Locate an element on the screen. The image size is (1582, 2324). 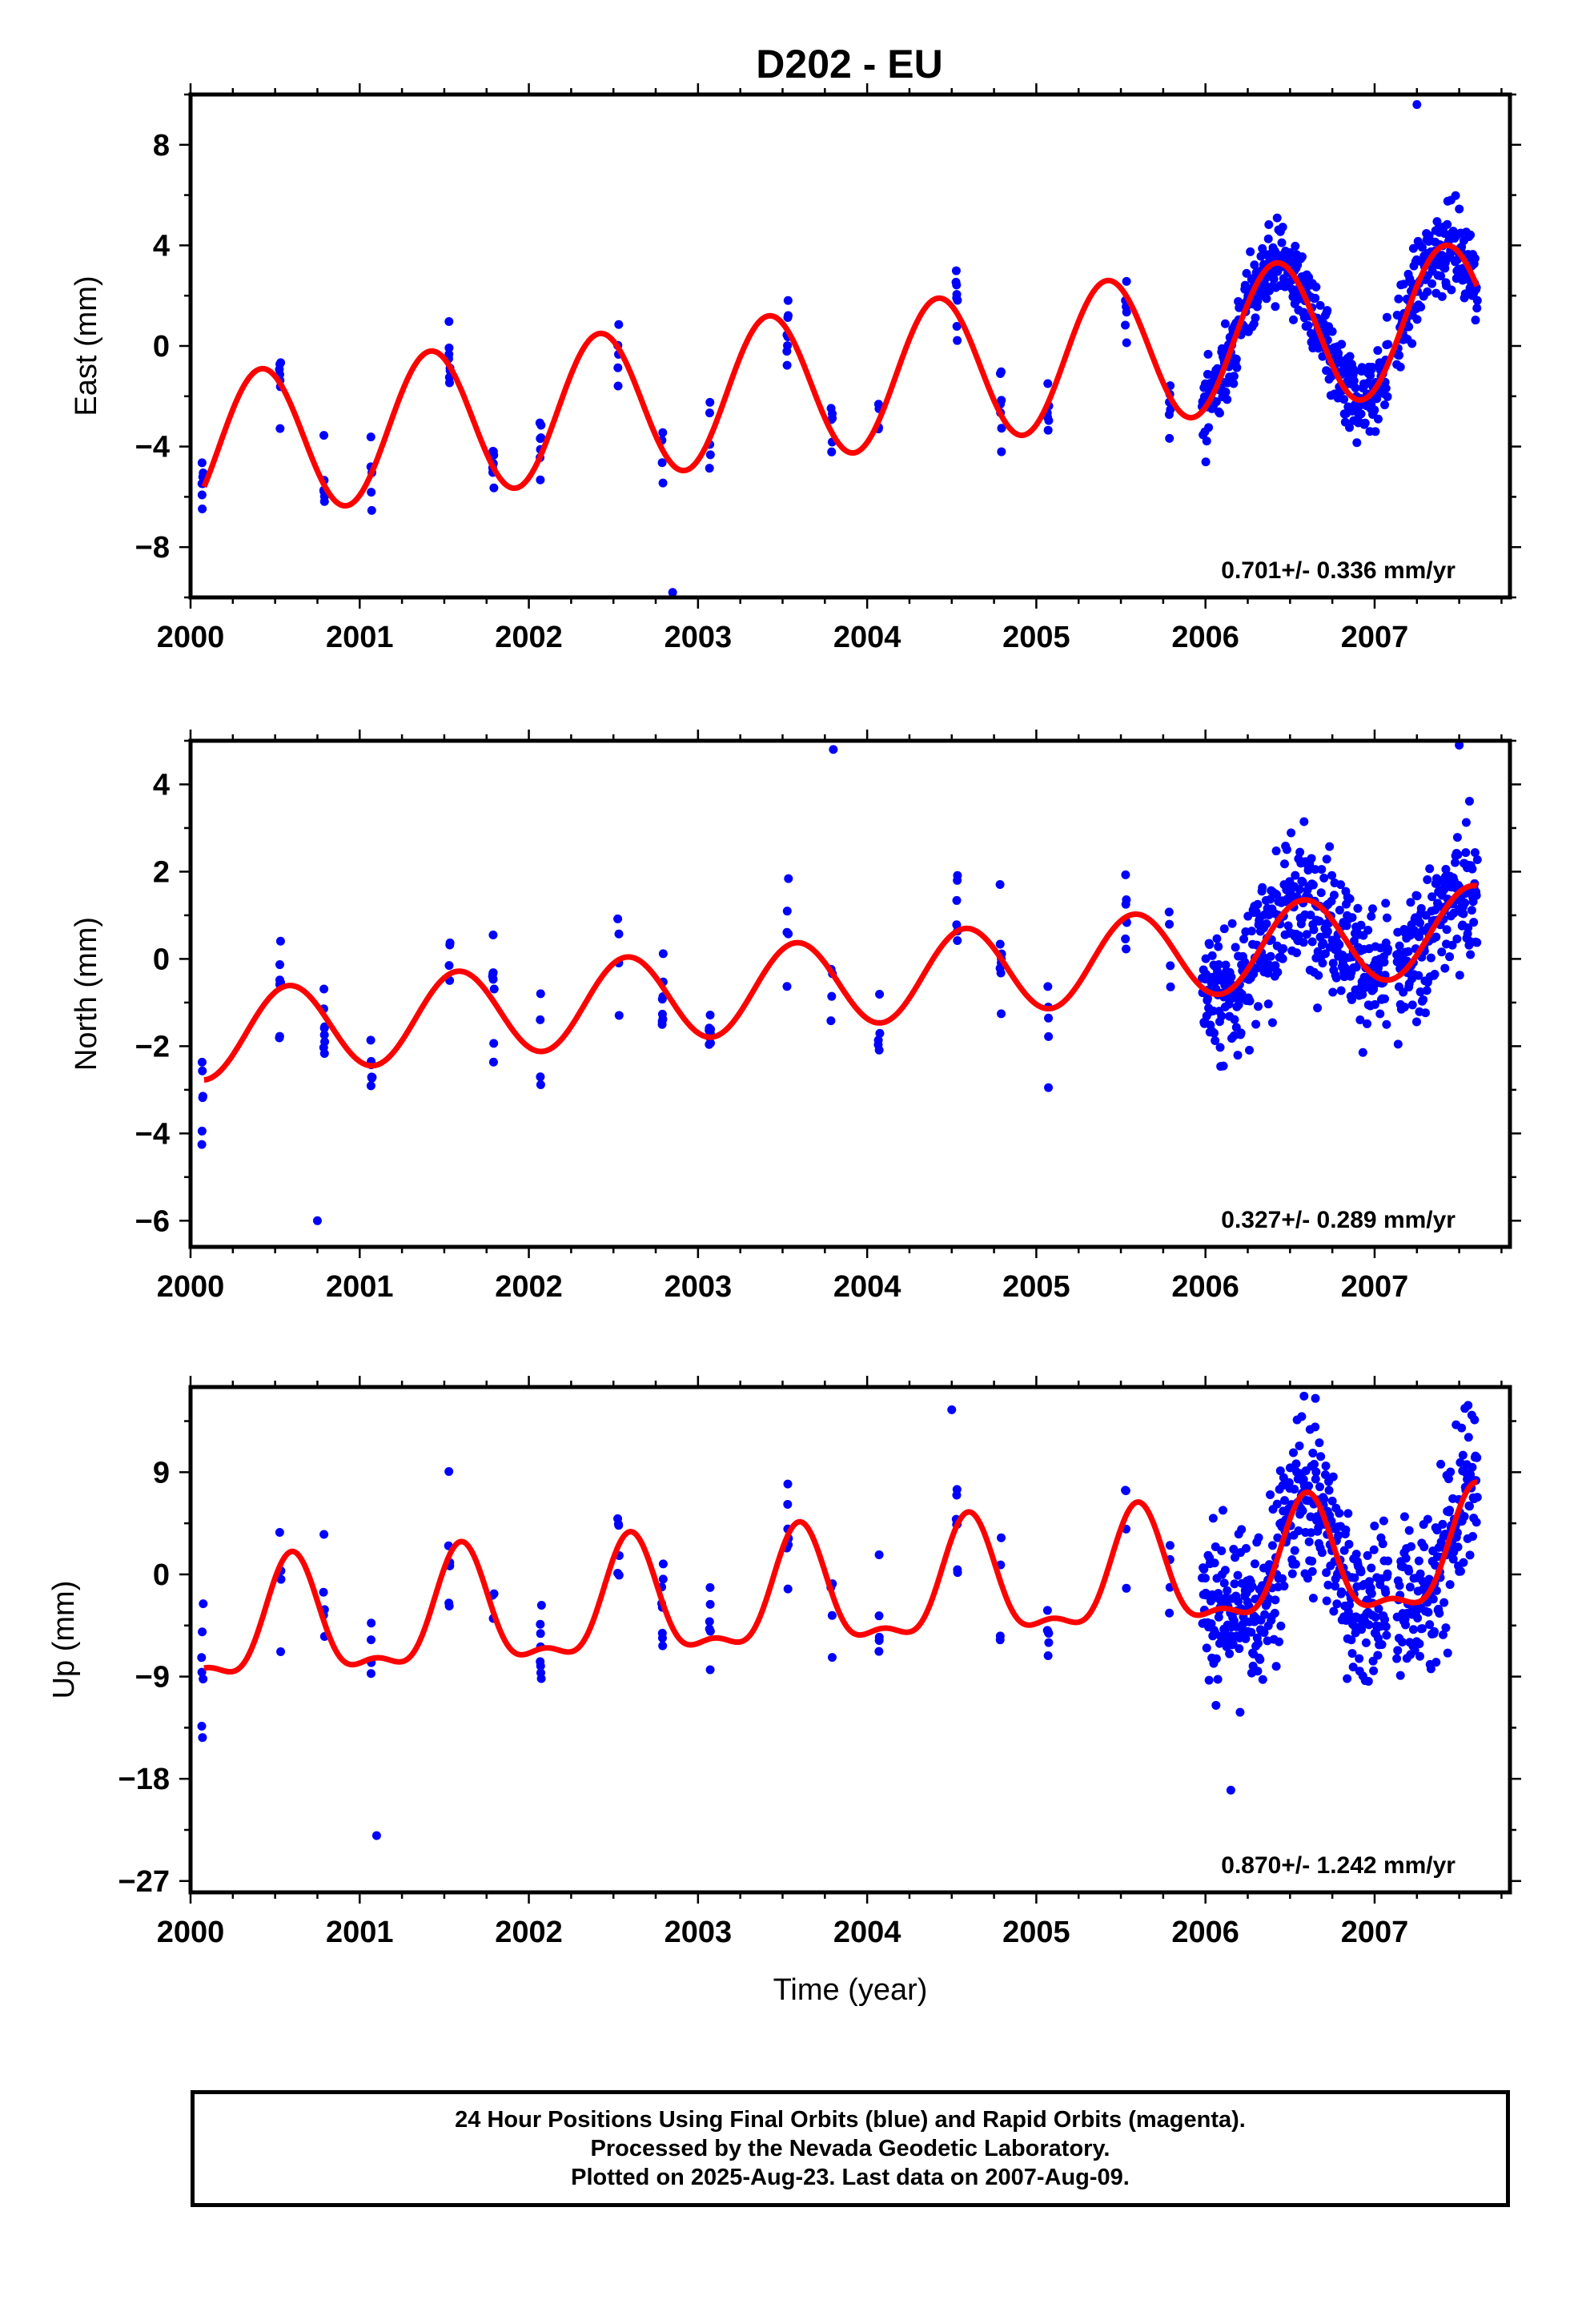
outlier-point is located at coordinates (1230, 1790).